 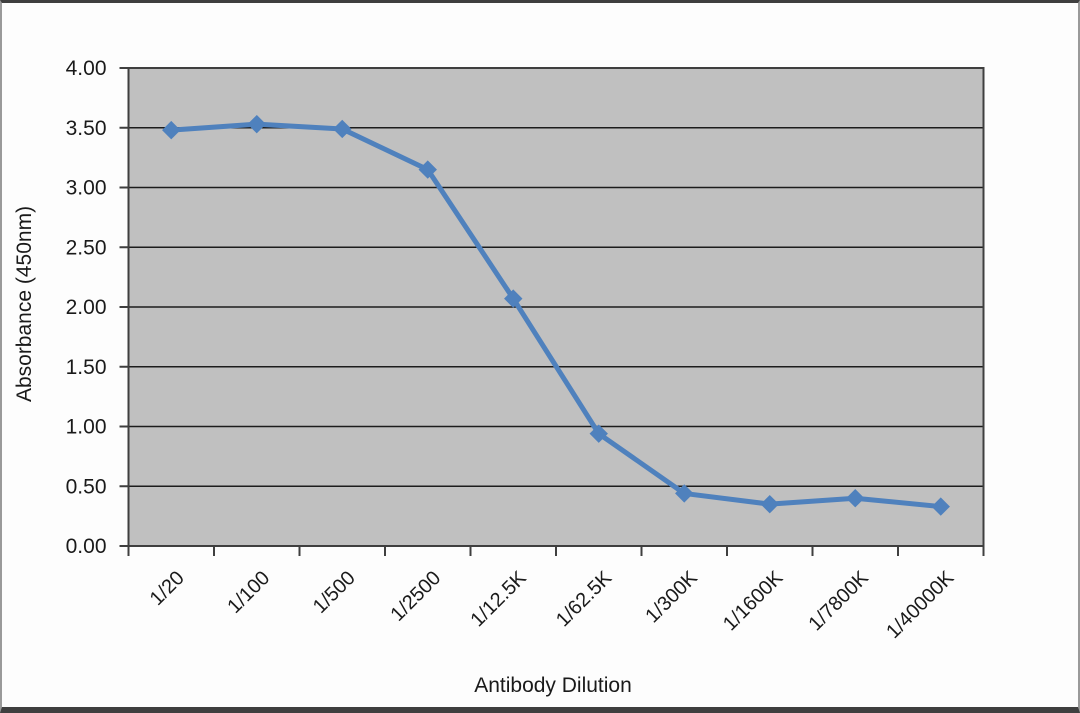 What do you see at coordinates (671, 597) in the screenshot?
I see `x-tick-label: 1/300K` at bounding box center [671, 597].